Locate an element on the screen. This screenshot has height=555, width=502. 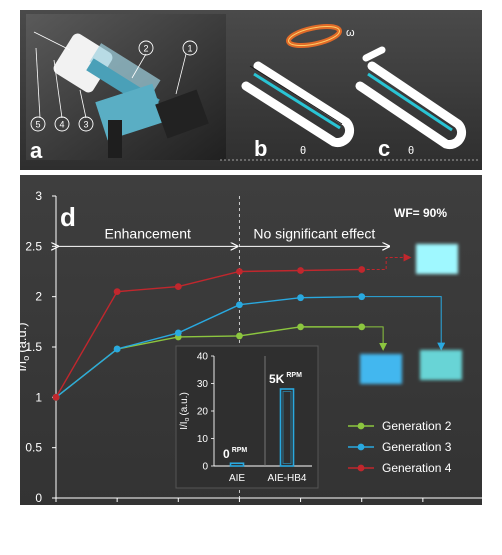
x-tick-label: 3000 is located at coordinates (239, 521).